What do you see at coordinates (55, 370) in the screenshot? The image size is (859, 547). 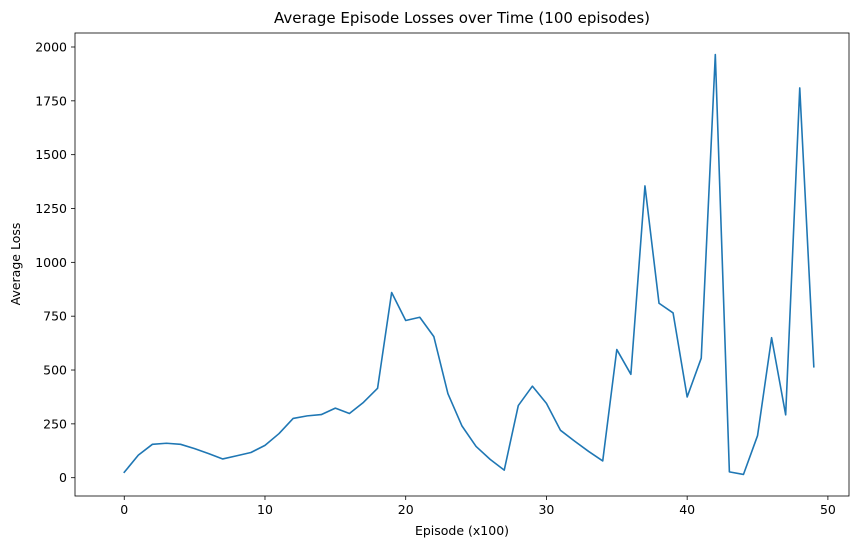 I see `y-tick-label: 500` at bounding box center [55, 370].